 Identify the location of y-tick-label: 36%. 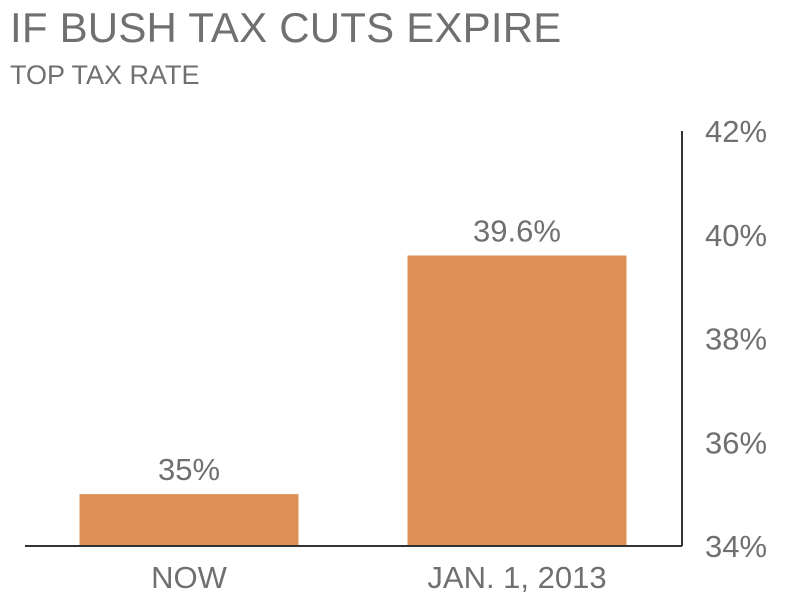
(736, 442).